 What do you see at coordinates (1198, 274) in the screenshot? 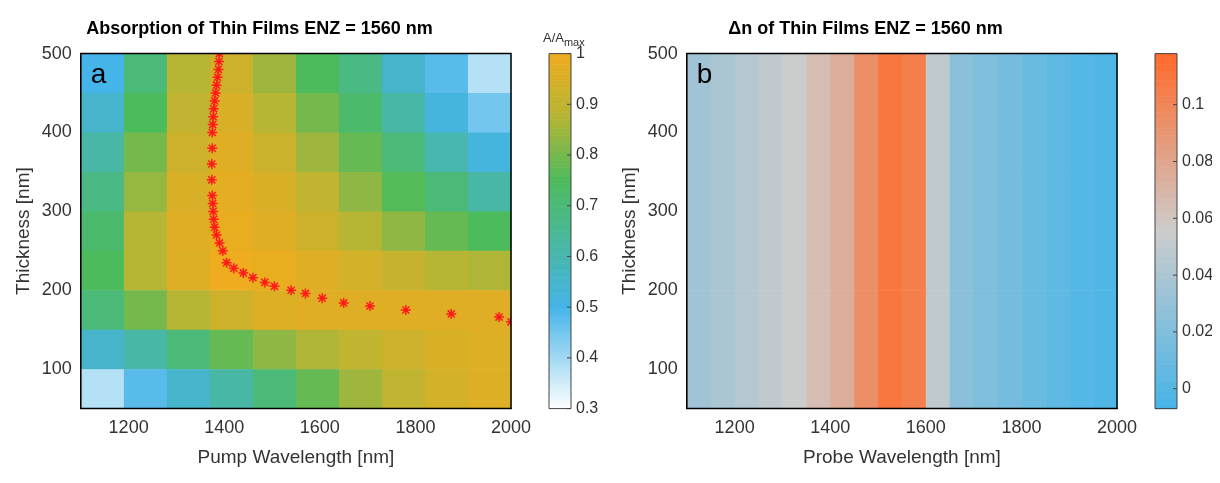
I see `color-bar-label: 0.04` at bounding box center [1198, 274].